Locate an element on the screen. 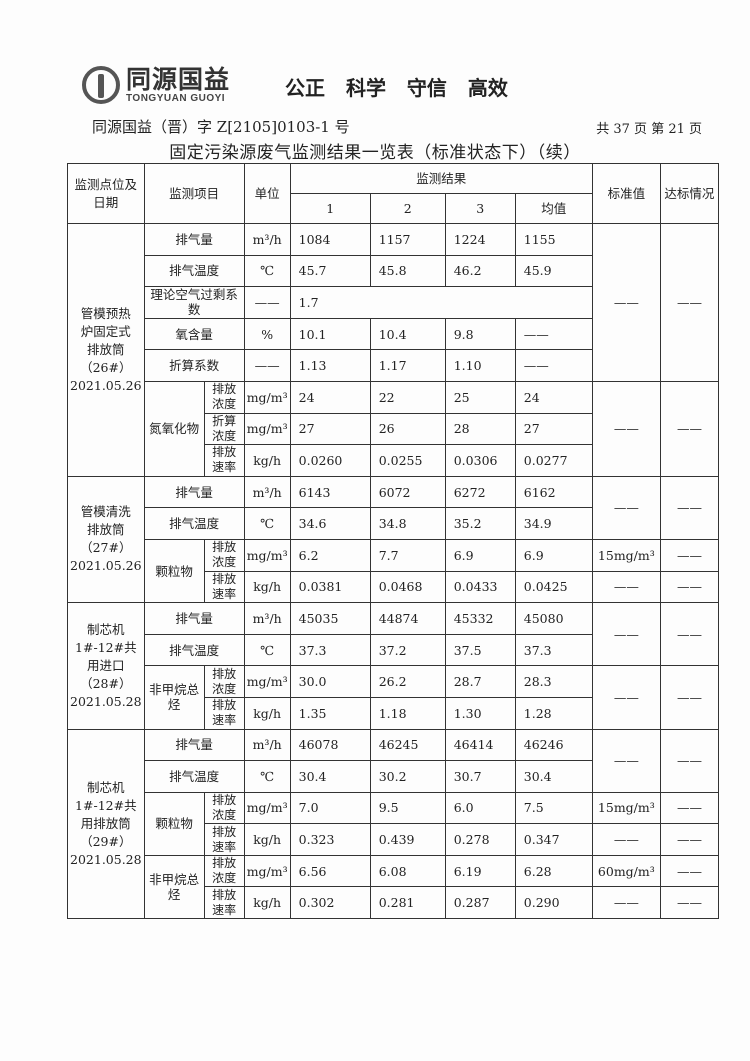  value-cell: 1.13 is located at coordinates (330, 365).